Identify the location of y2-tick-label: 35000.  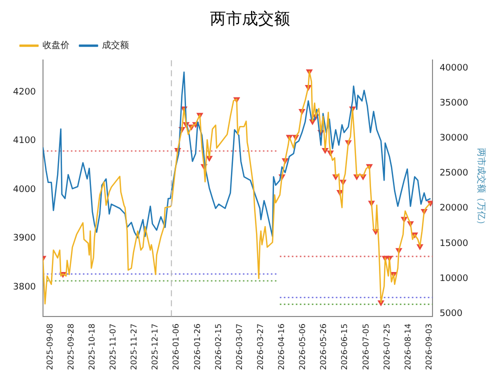
(454, 103).